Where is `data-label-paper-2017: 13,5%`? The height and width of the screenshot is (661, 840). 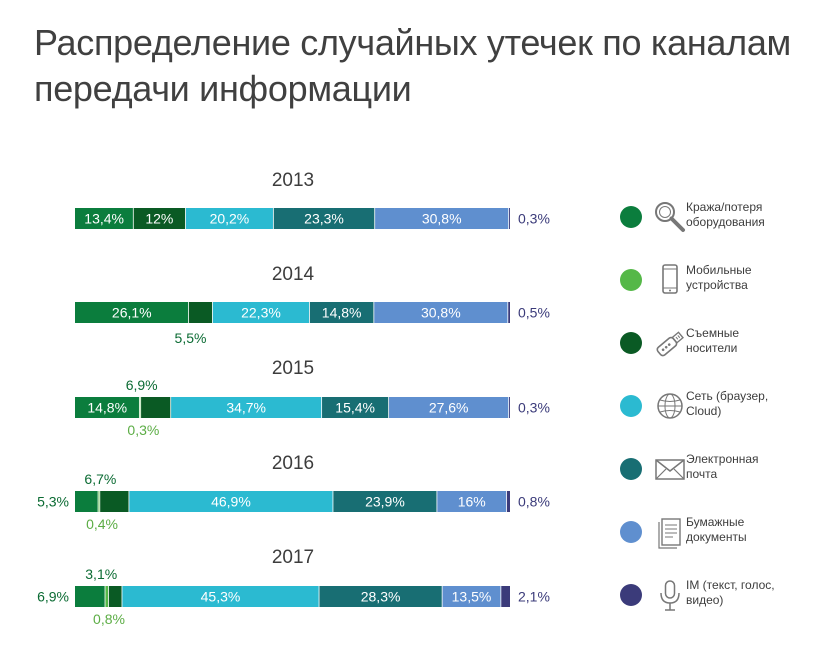
data-label-paper-2017: 13,5% is located at coordinates (472, 597).